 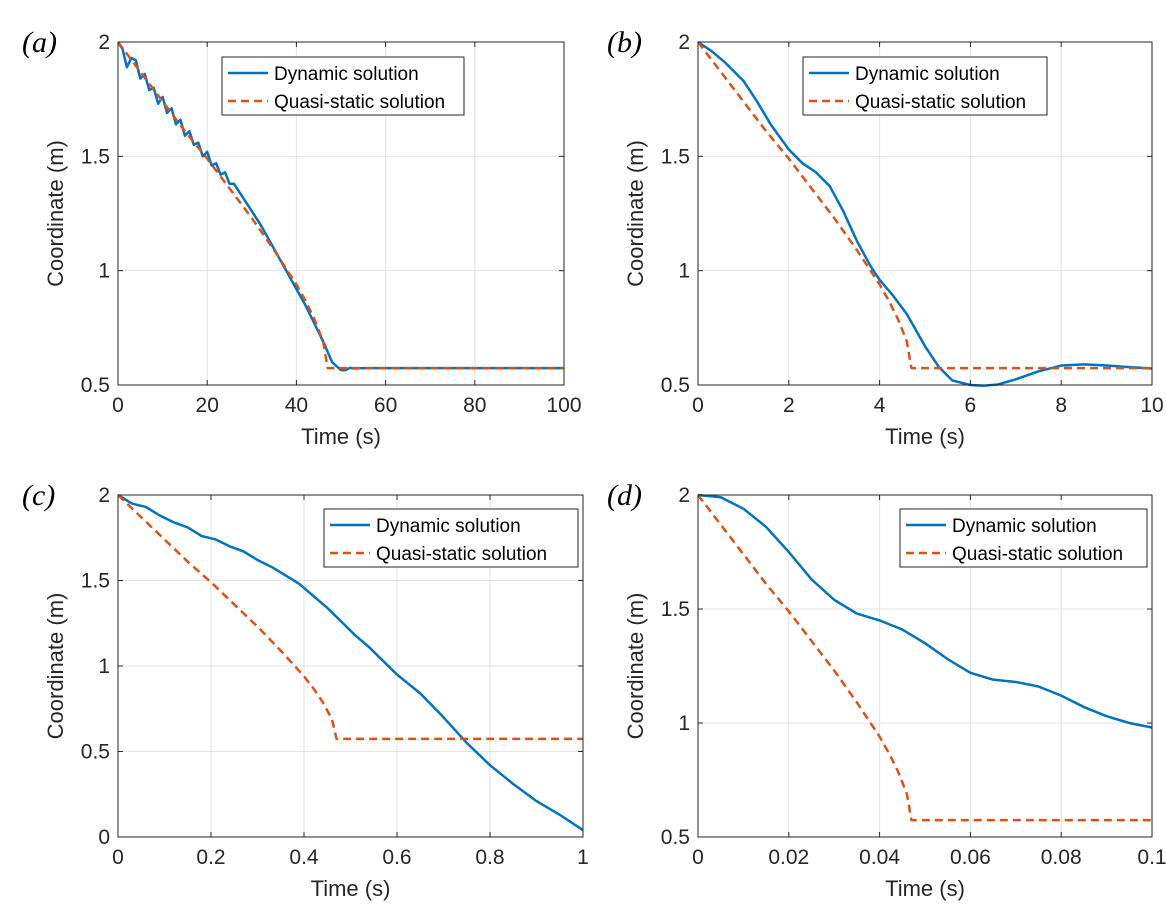 What do you see at coordinates (396, 857) in the screenshot?
I see `x-tick-label: 0.6` at bounding box center [396, 857].